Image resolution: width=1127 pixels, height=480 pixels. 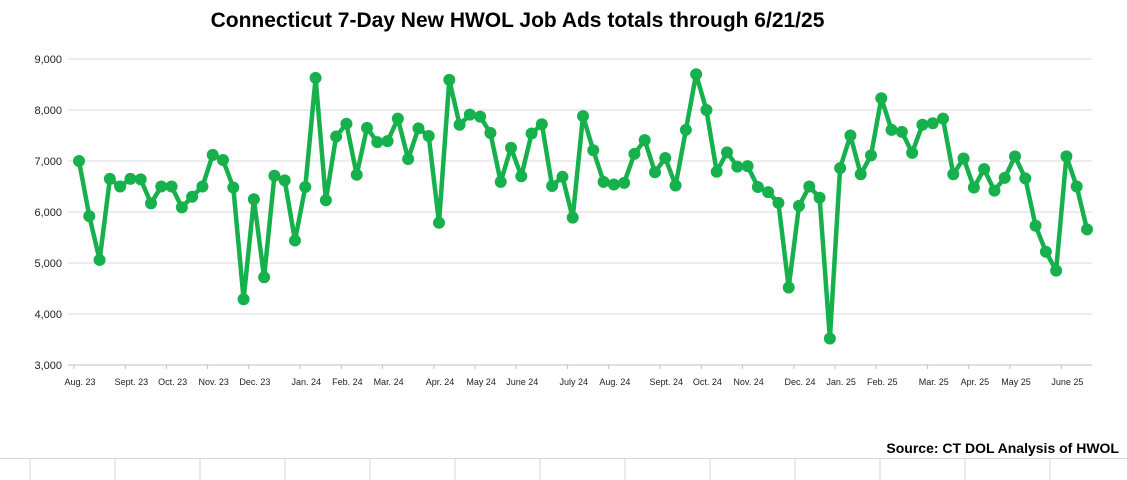 I want to click on x-tick-label: Apr. 25, so click(x=975, y=382).